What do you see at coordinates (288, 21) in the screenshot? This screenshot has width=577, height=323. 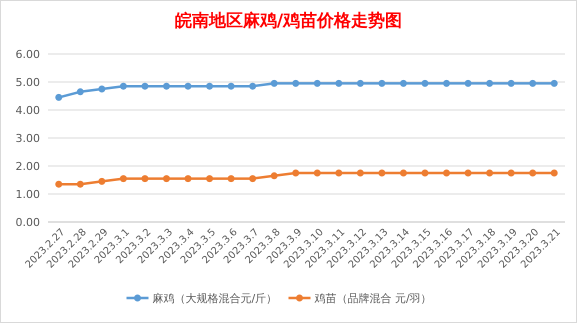 I see `chart-title: 皖南地区麻鸡/鸡苗价格走势图` at bounding box center [288, 21].